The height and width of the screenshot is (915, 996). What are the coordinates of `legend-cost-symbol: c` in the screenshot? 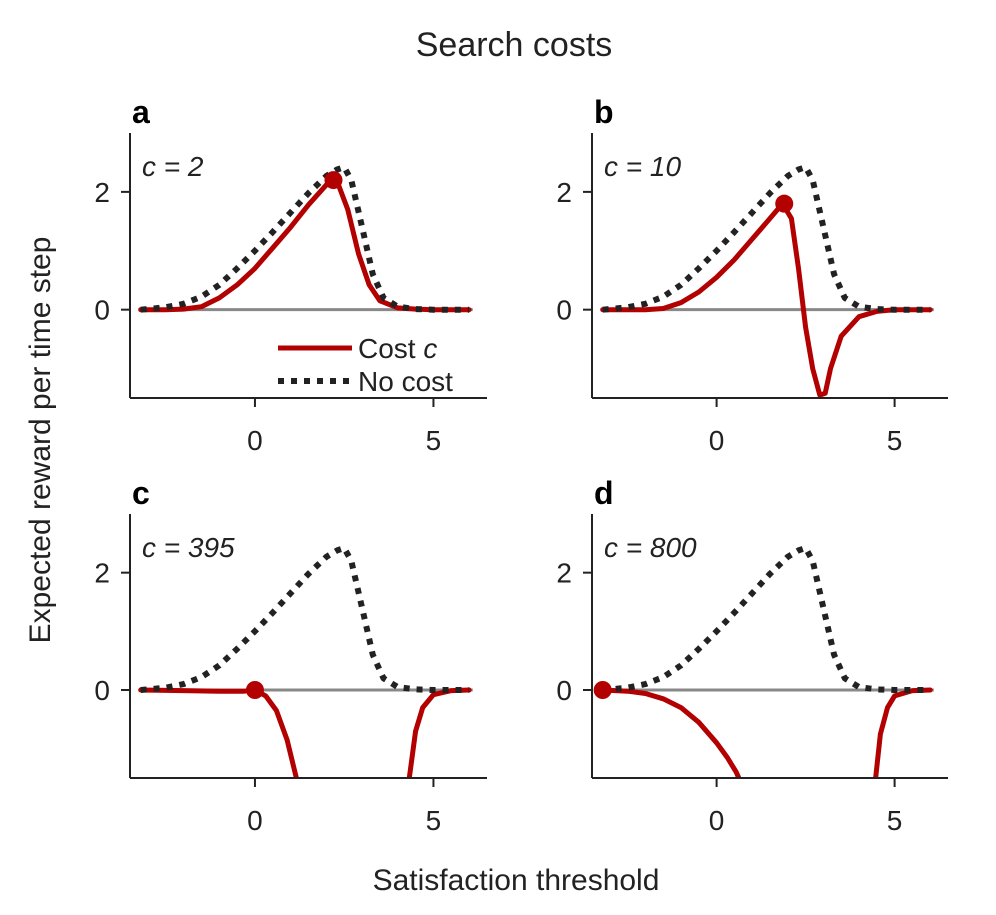 It's located at (430, 348).